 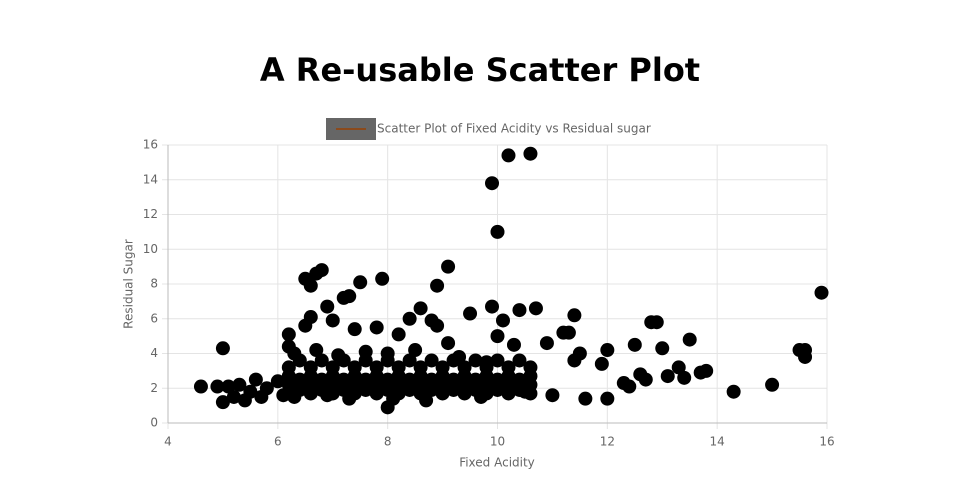 What do you see at coordinates (154, 388) in the screenshot?
I see `y-tick-label: 2` at bounding box center [154, 388].